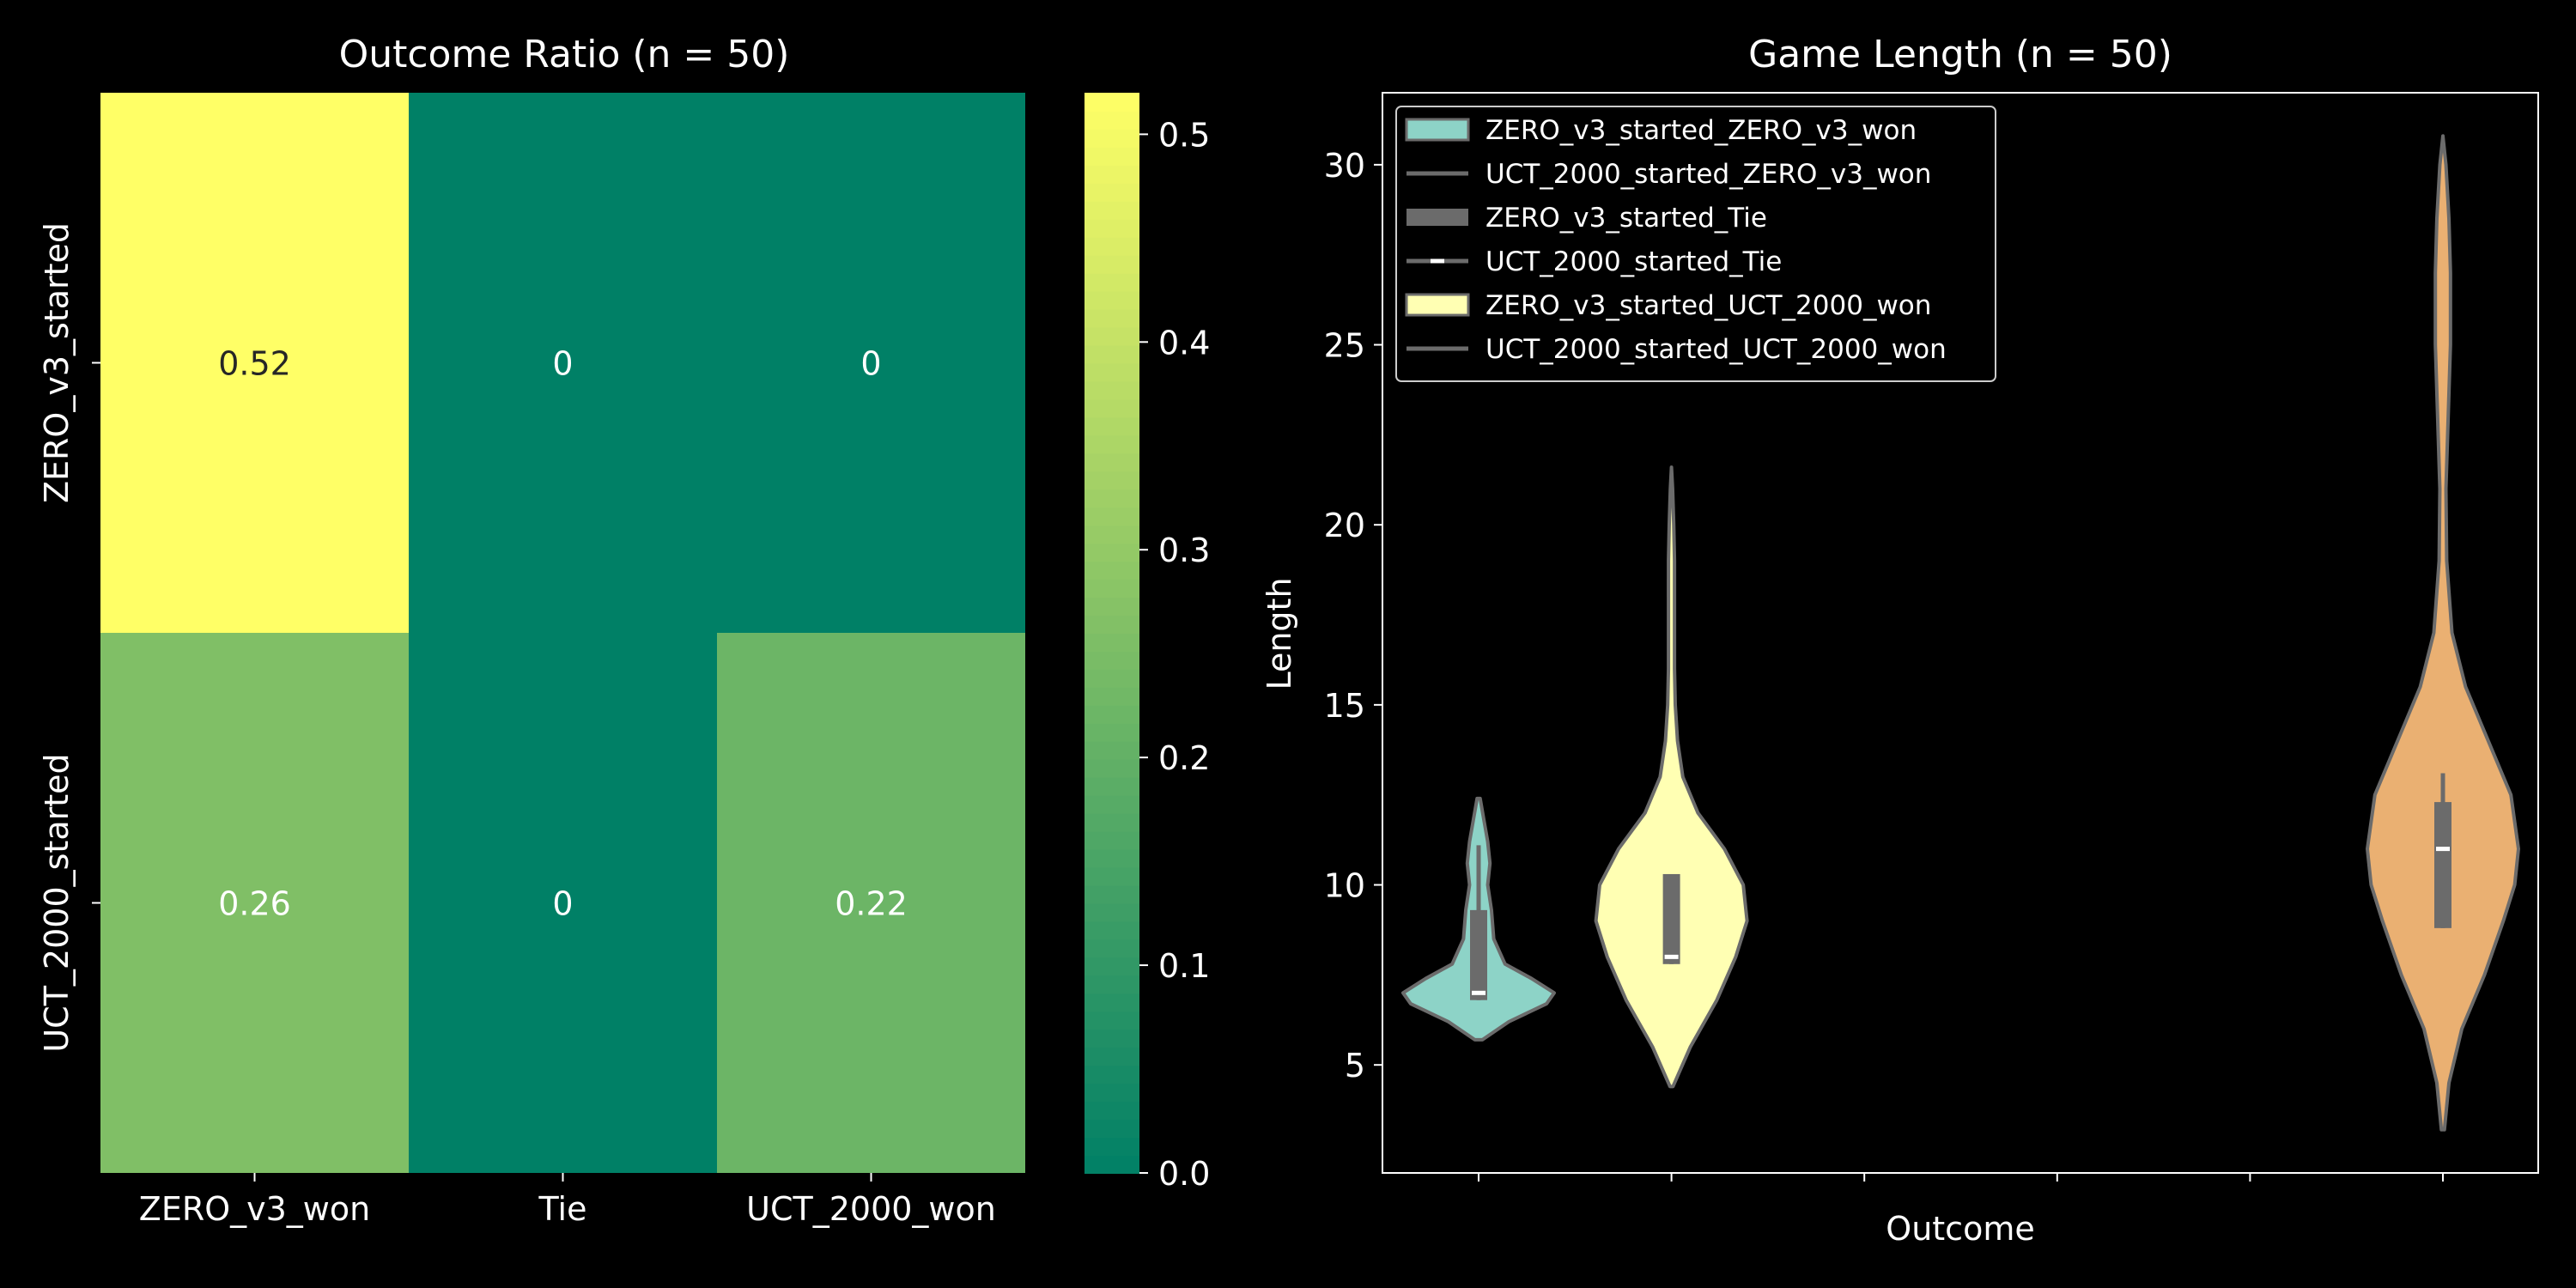 The width and height of the screenshot is (2576, 1288). What do you see at coordinates (254, 1209) in the screenshot?
I see `heatmap-col-label: ZERO_v3_won` at bounding box center [254, 1209].